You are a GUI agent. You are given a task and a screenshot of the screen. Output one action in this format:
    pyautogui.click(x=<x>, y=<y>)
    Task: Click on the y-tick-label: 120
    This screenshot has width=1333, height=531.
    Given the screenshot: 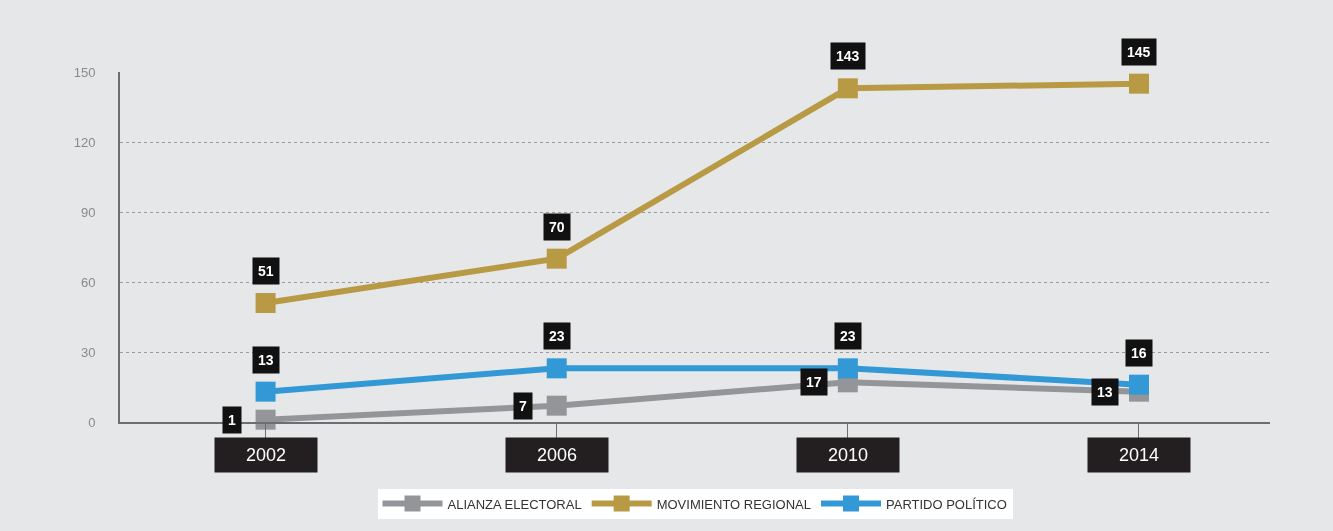 What is the action you would take?
    pyautogui.click(x=84, y=142)
    